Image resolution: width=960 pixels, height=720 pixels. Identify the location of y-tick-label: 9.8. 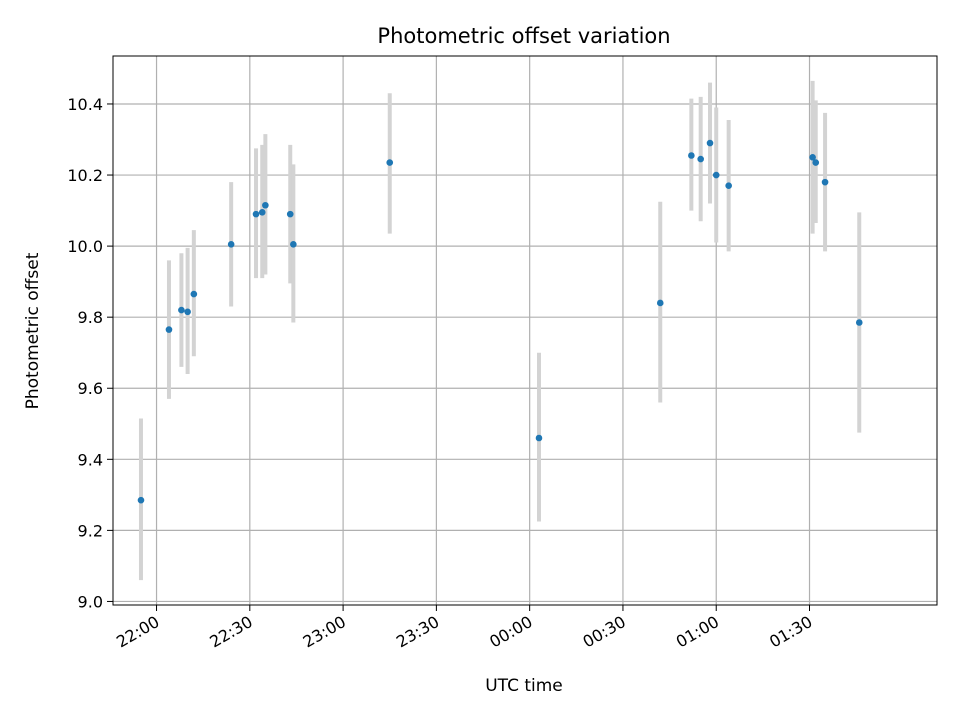
(90, 317).